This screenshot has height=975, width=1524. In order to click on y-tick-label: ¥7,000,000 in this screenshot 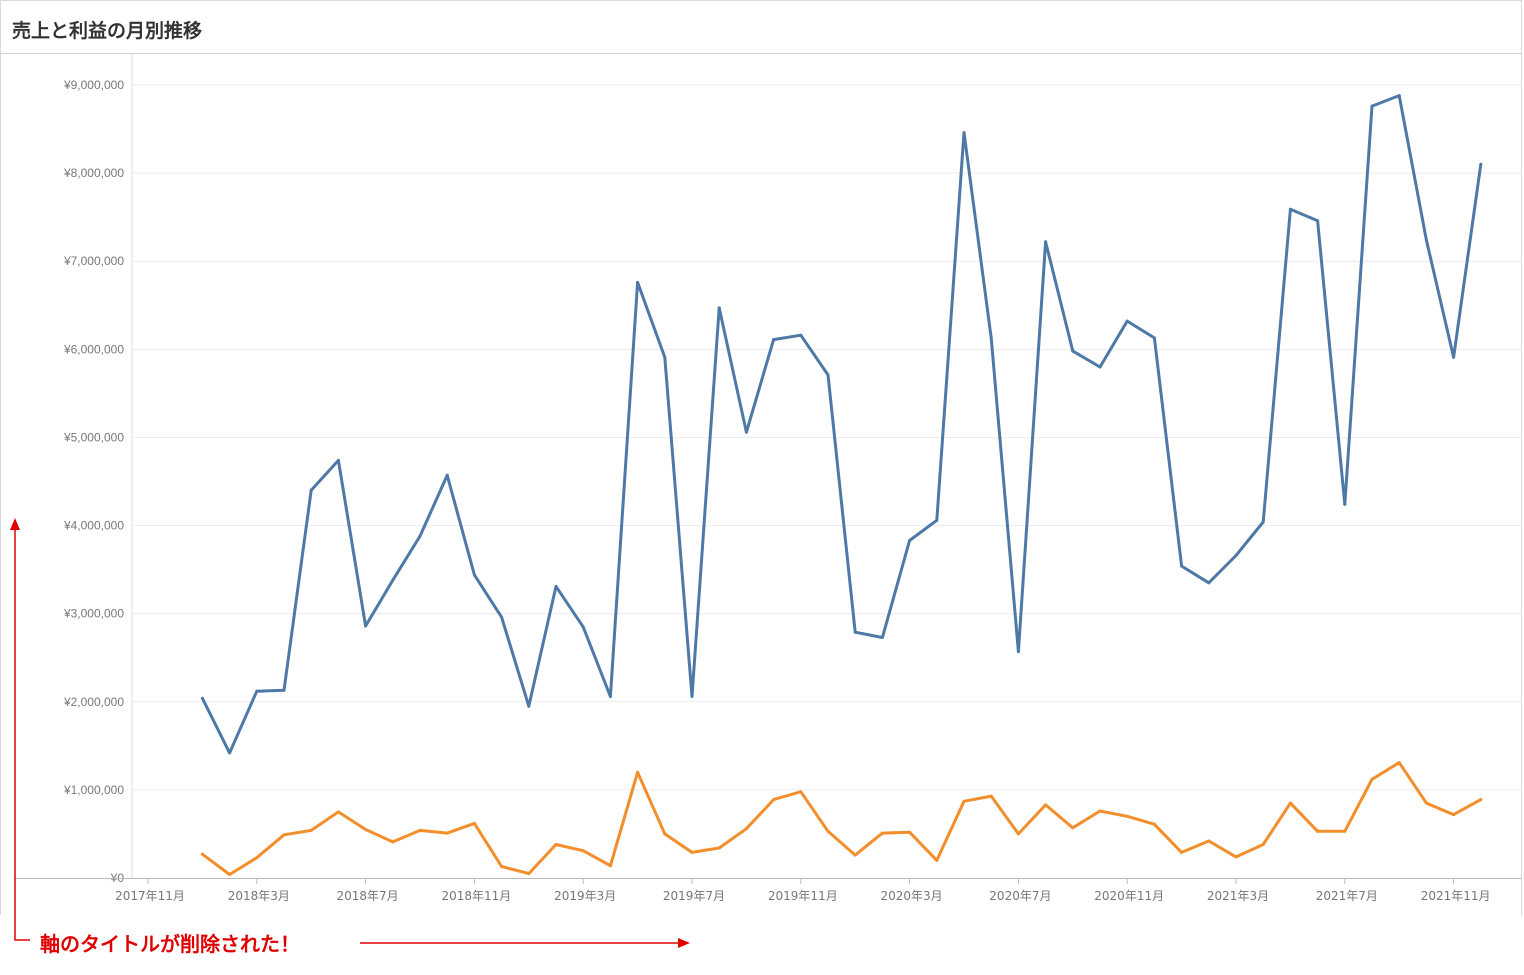, I will do `click(93, 261)`.